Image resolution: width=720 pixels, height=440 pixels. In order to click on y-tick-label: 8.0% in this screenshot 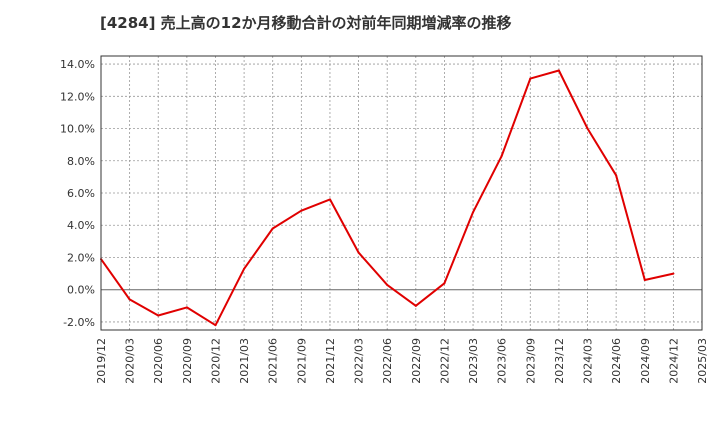, I will do `click(81, 161)`.